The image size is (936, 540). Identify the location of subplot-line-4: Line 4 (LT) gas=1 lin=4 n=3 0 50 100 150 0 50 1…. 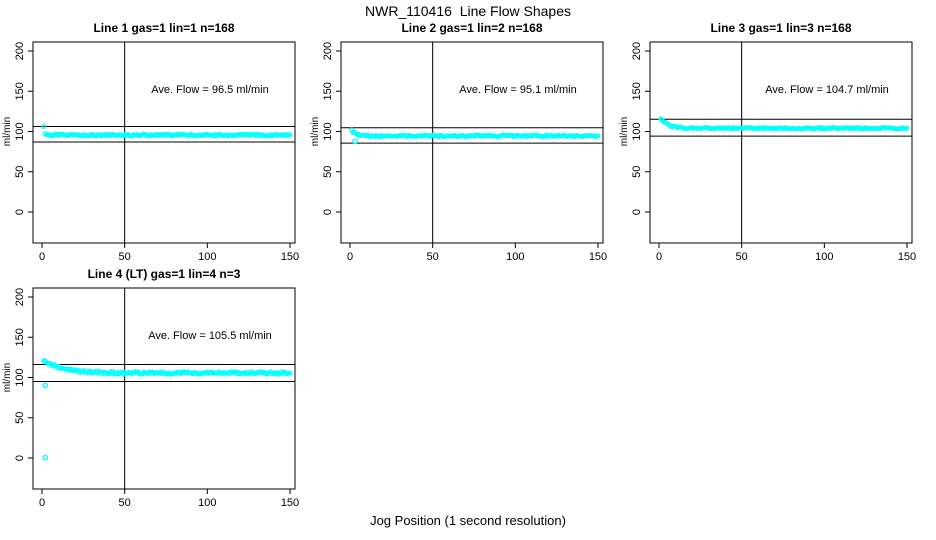
(150, 388).